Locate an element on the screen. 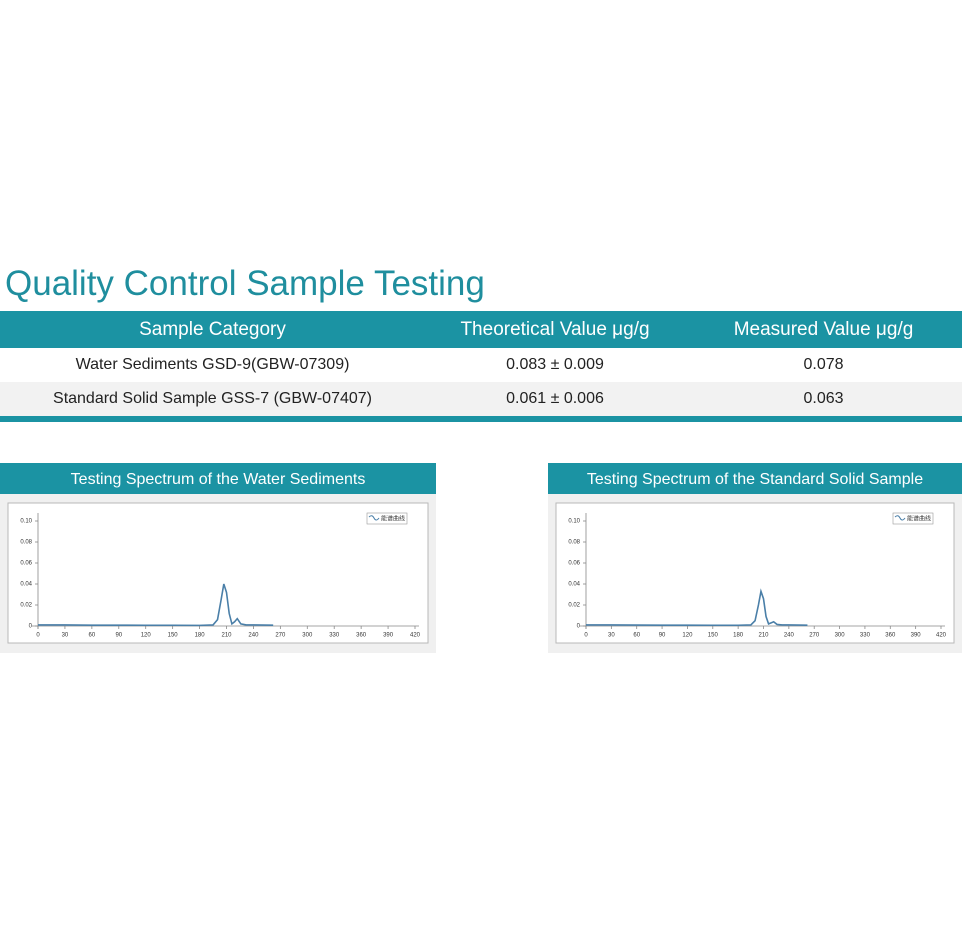 The width and height of the screenshot is (962, 945). cell: 0.061 ± 0.006 is located at coordinates (555, 400).